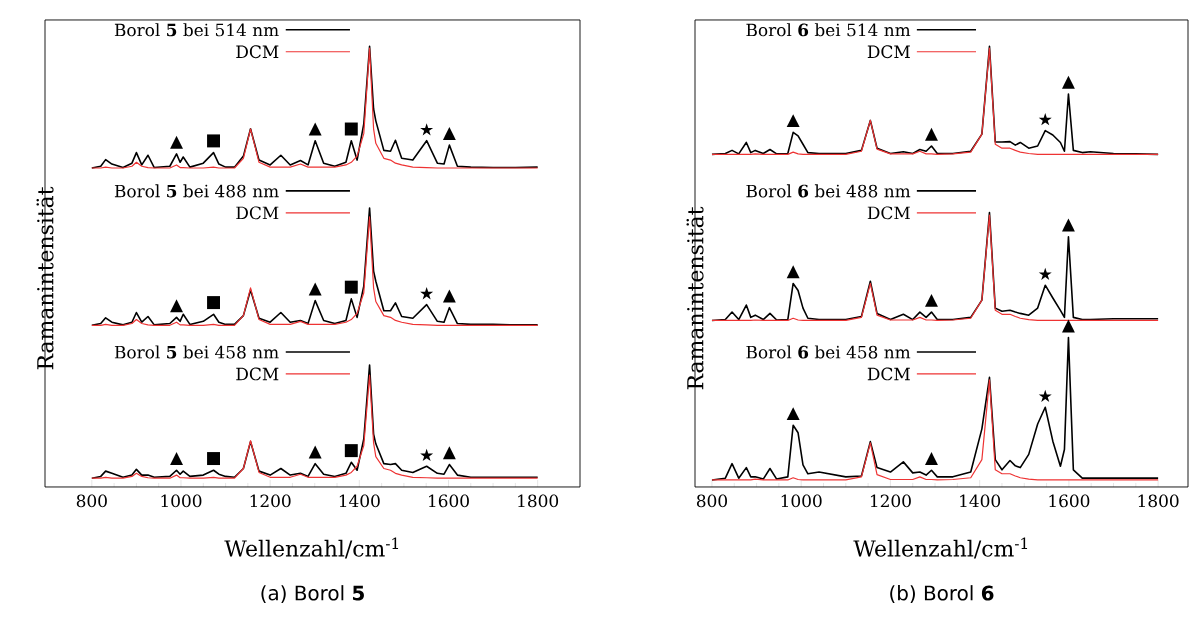 This screenshot has height=622, width=1192. I want to click on legend-label: Borol 6 bei 488 nm, so click(828, 191).